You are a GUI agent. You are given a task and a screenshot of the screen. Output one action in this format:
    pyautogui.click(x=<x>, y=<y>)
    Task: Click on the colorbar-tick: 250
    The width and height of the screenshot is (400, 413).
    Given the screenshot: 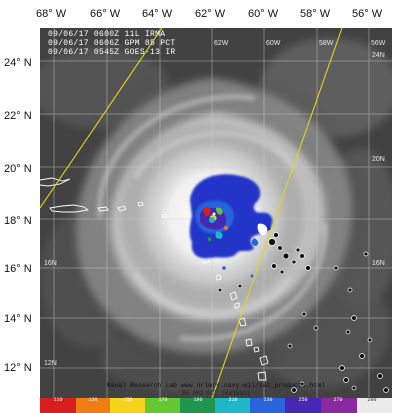 What is the action you would take?
    pyautogui.click(x=303, y=400)
    